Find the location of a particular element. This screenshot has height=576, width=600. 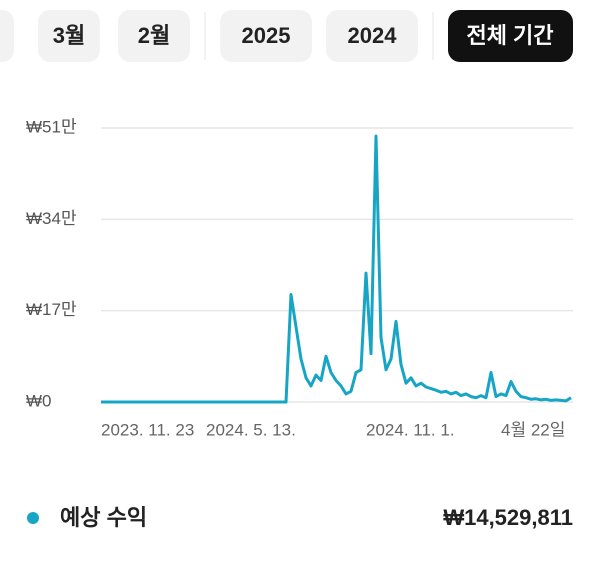

y-tick-label: ₩34만 is located at coordinates (51, 218).